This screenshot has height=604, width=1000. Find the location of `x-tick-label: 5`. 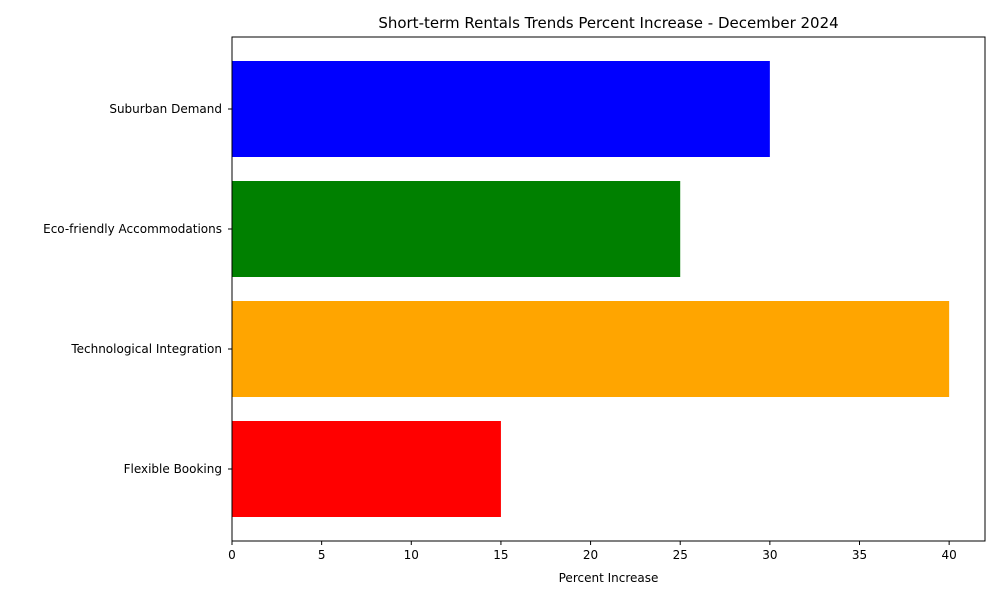

x-tick-label: 5 is located at coordinates (322, 555).